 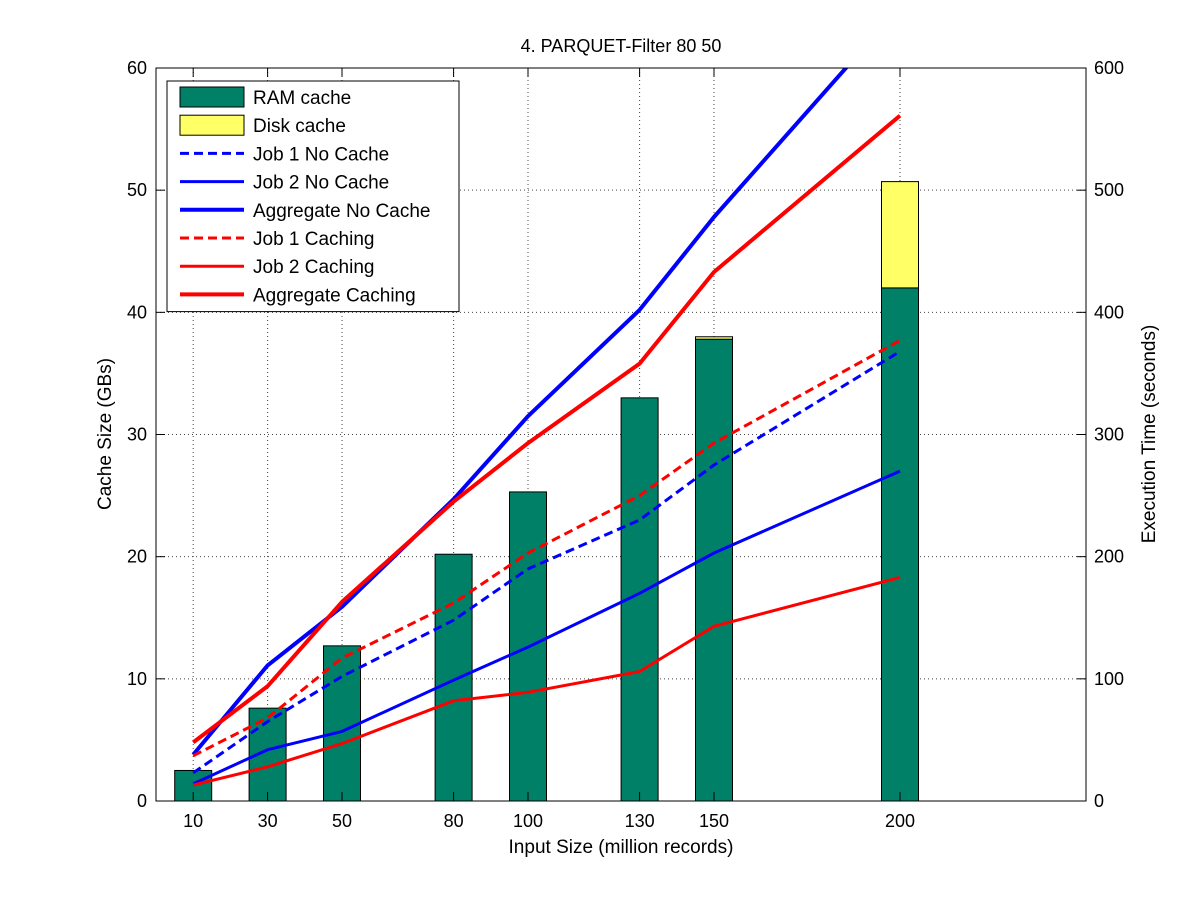 What do you see at coordinates (454, 821) in the screenshot?
I see `x-tick-label: 80` at bounding box center [454, 821].